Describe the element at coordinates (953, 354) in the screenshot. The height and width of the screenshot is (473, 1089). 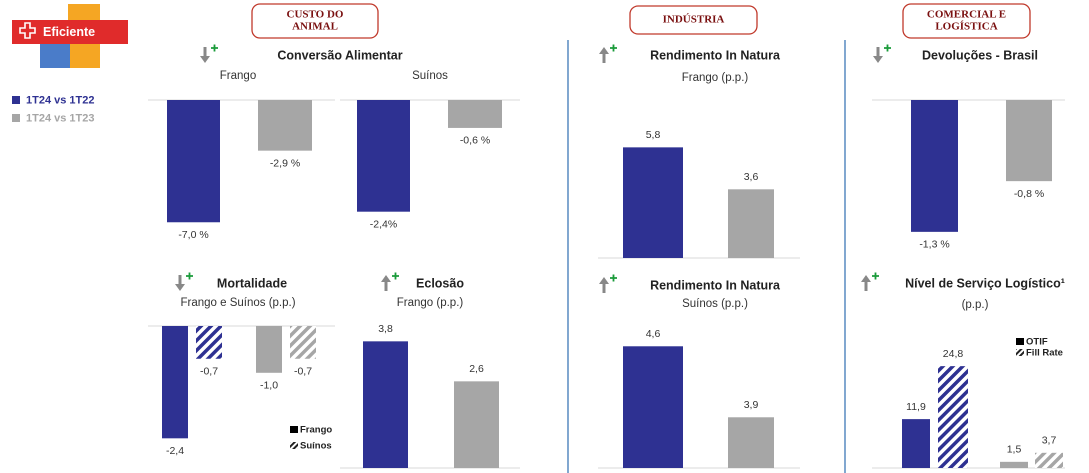
I see `data-label: 24,8` at that location.